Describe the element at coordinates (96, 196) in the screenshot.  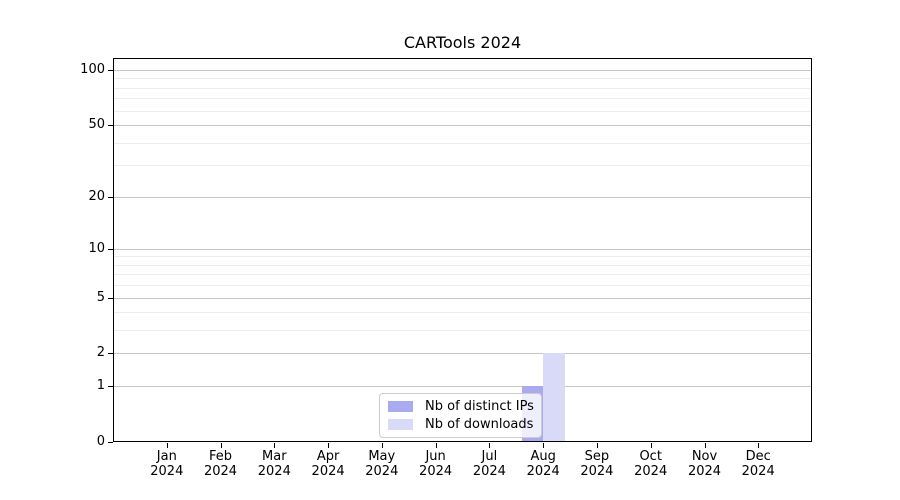
I see `y-tick-label: 20` at that location.